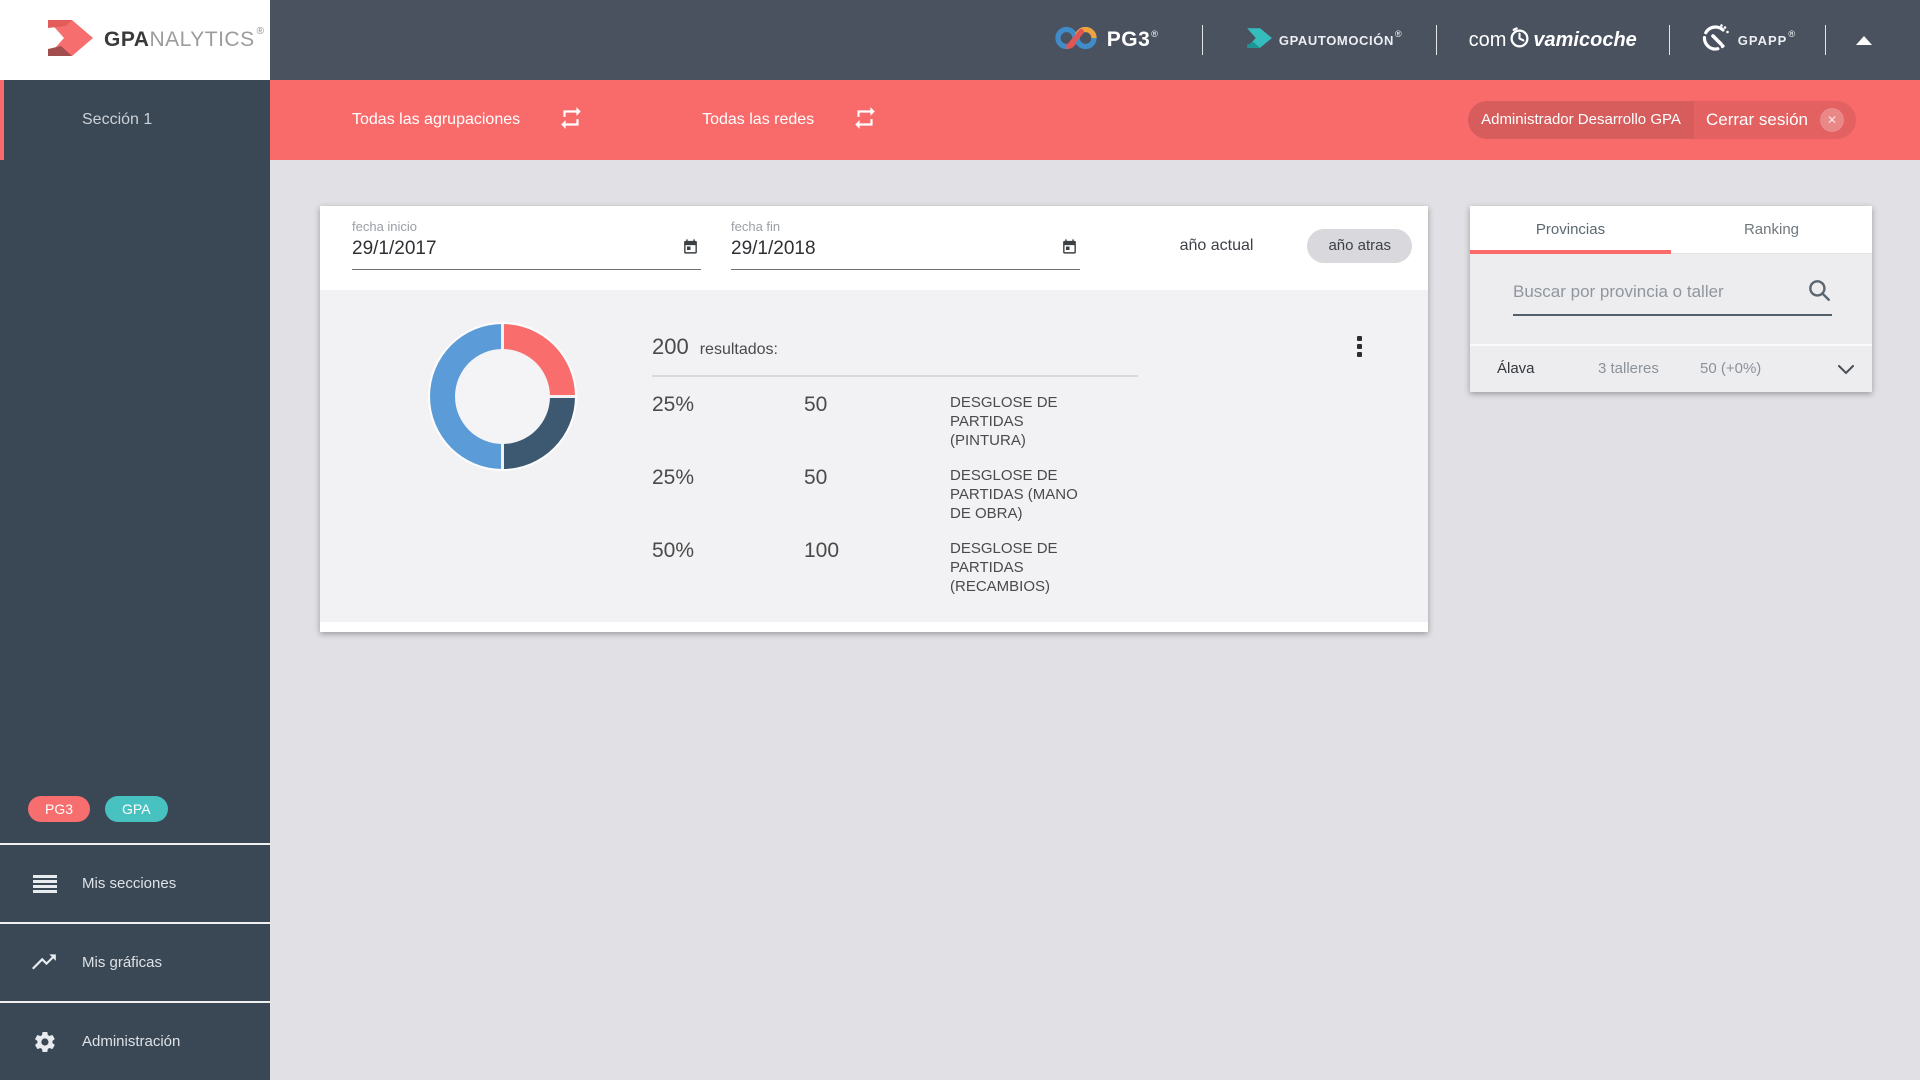 The height and width of the screenshot is (1080, 1920). I want to click on province-row-alava: Álava 3 talleres 50 (+0%), so click(1671, 368).